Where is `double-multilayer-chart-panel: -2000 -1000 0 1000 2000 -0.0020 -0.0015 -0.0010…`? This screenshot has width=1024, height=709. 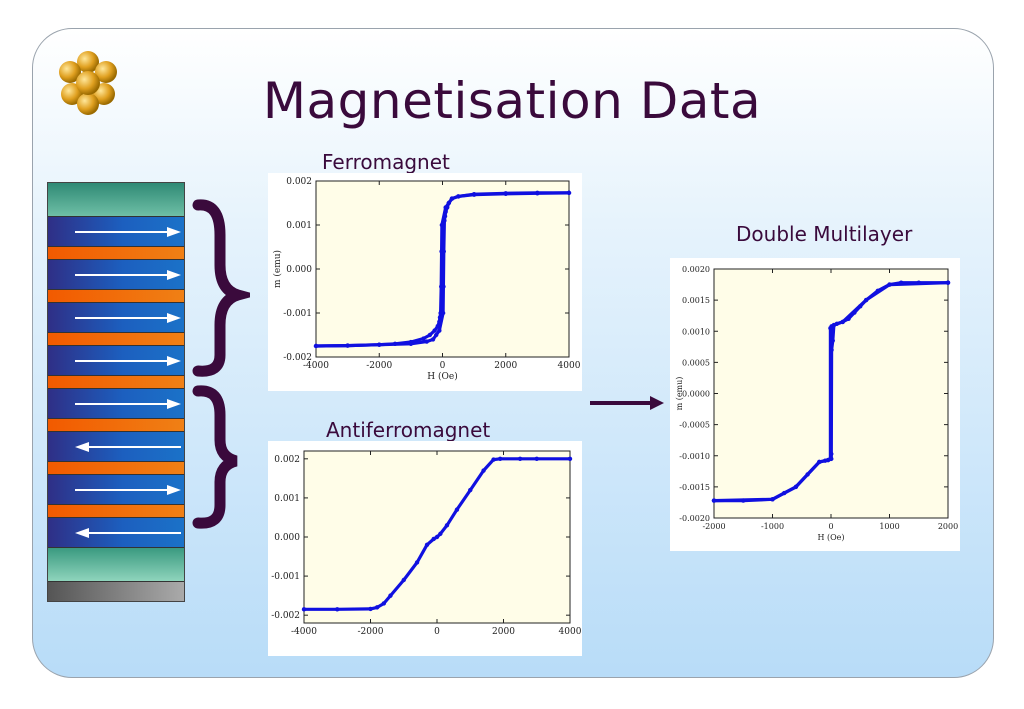
double-multilayer-chart-panel: -2000 -1000 0 1000 2000 -0.0020 -0.0015 -0.0010… is located at coordinates (815, 404).